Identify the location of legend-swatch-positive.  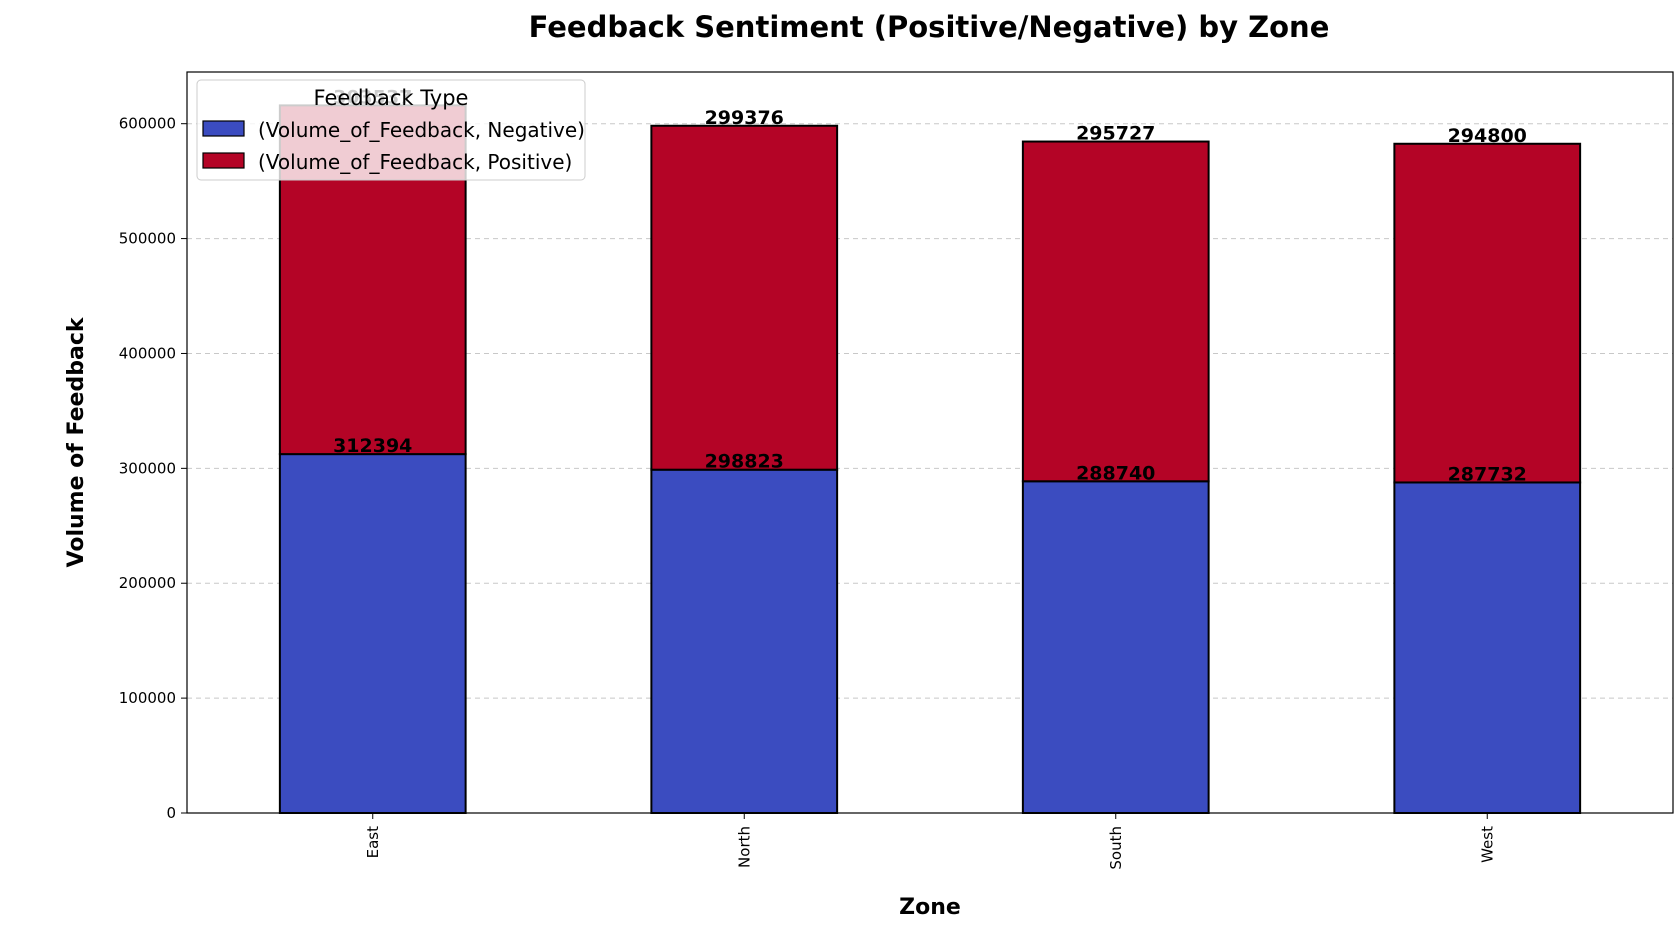
(223, 160).